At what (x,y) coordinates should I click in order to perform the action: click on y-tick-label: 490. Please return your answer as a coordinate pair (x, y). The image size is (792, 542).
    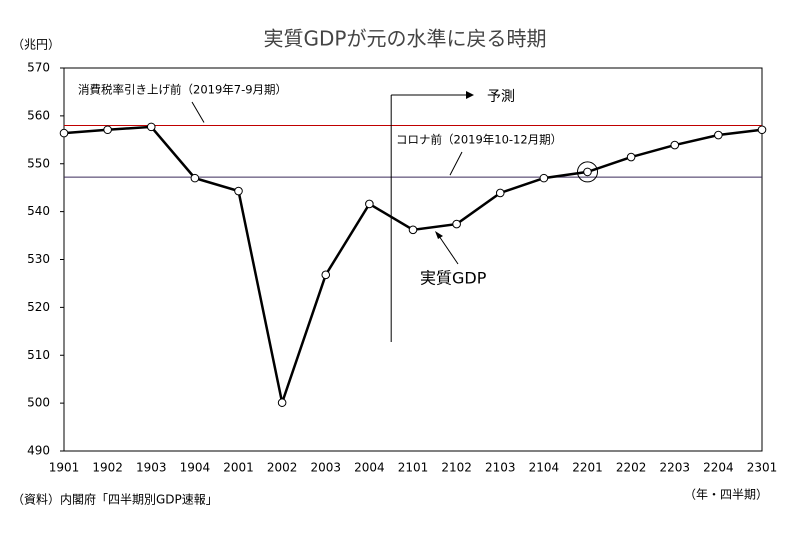
    Looking at the image, I should click on (38, 451).